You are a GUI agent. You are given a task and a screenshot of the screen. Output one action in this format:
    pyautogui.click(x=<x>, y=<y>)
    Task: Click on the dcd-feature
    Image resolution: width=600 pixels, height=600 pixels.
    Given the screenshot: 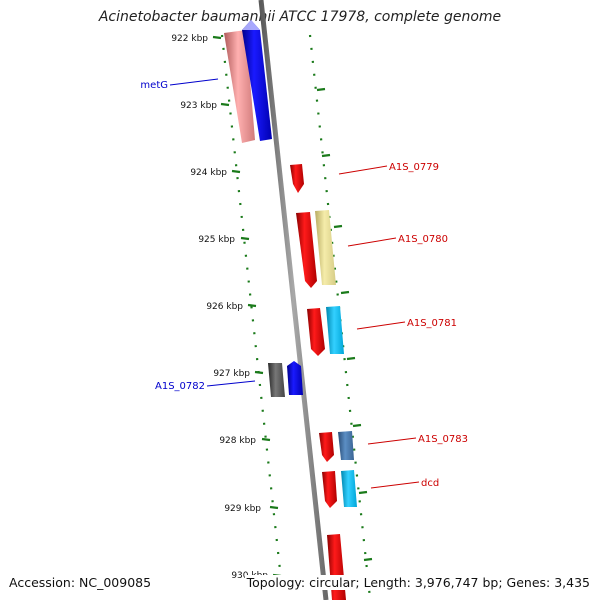 What is the action you would take?
    pyautogui.click(x=339, y=489)
    